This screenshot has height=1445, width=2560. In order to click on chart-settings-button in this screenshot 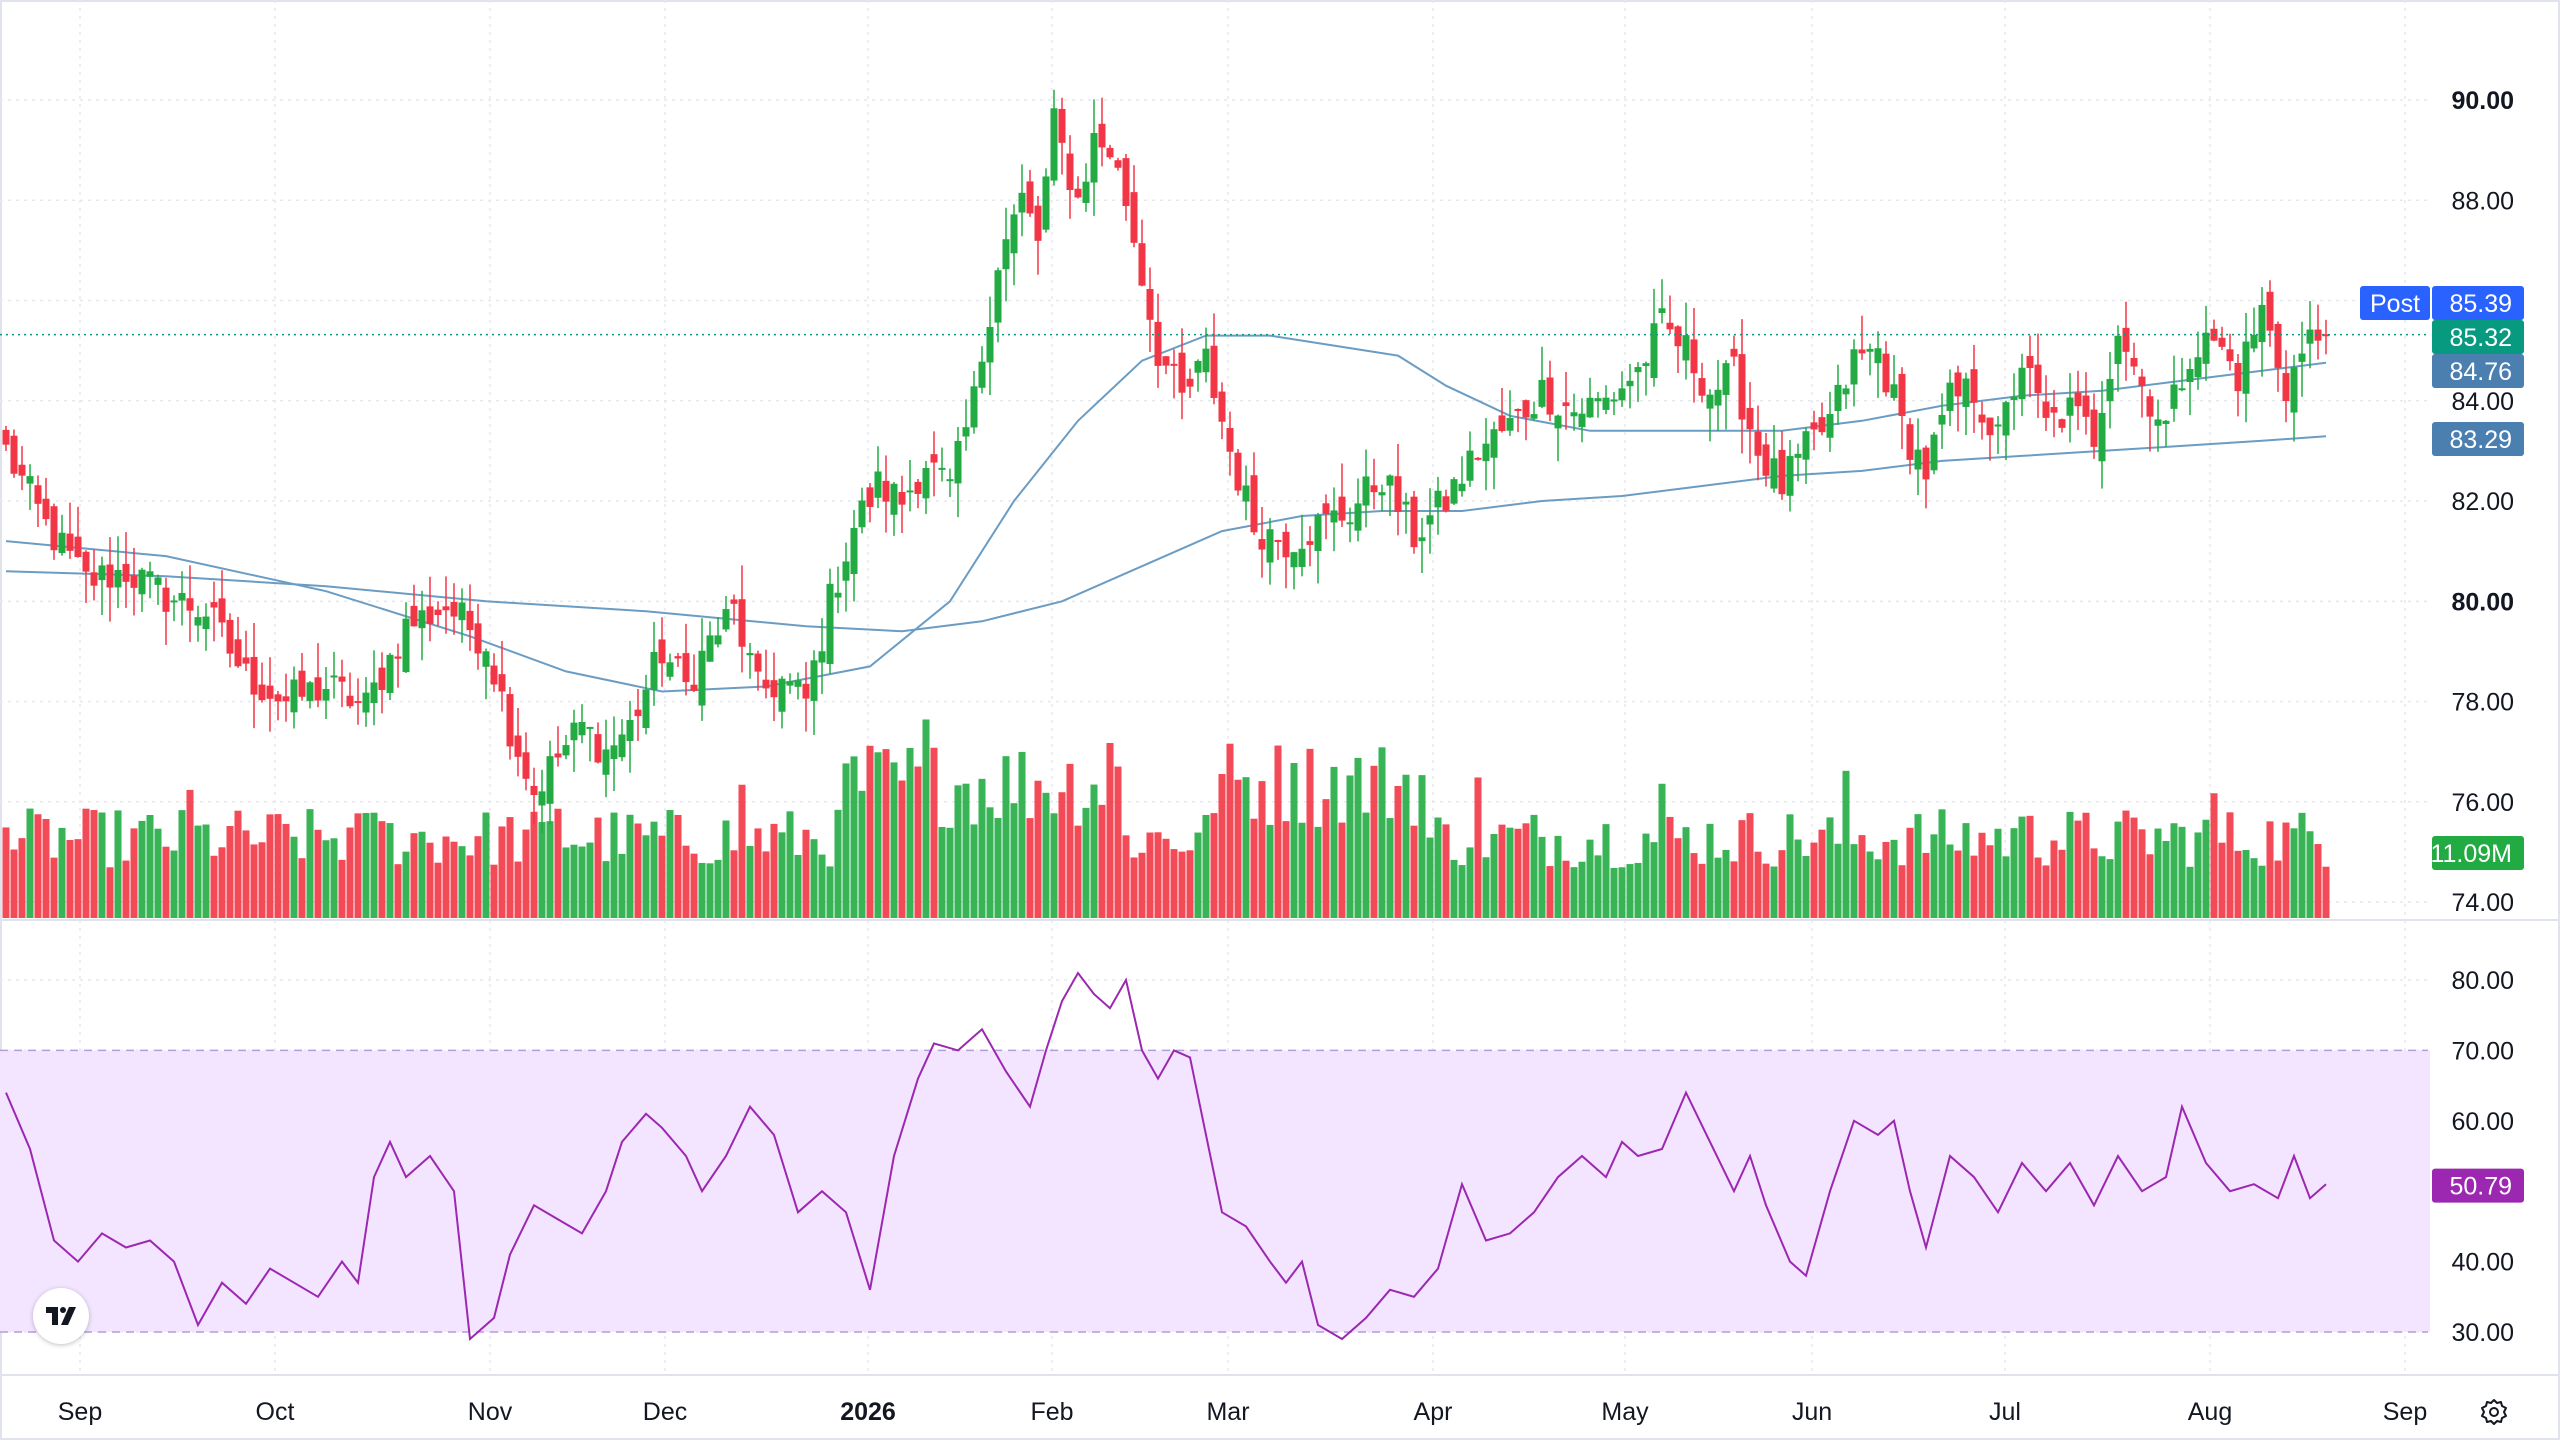, I will do `click(2494, 1412)`.